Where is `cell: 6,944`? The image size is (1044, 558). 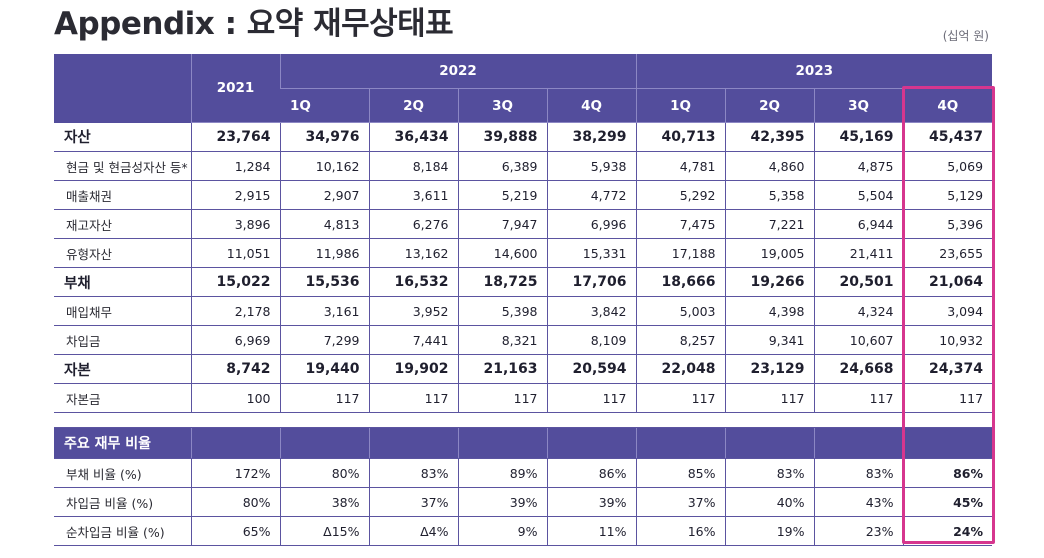 cell: 6,944 is located at coordinates (858, 224).